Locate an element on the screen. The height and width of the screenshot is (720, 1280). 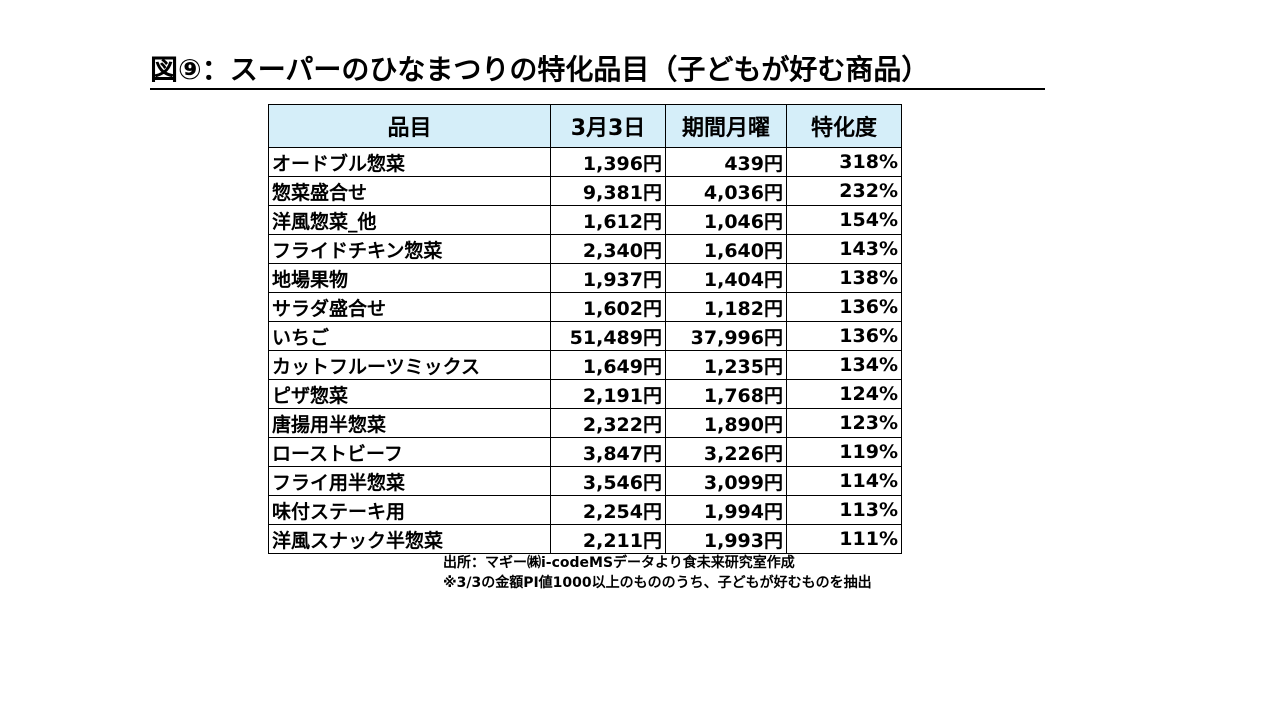
table-cell: オードブル惣菜 is located at coordinates (409, 162).